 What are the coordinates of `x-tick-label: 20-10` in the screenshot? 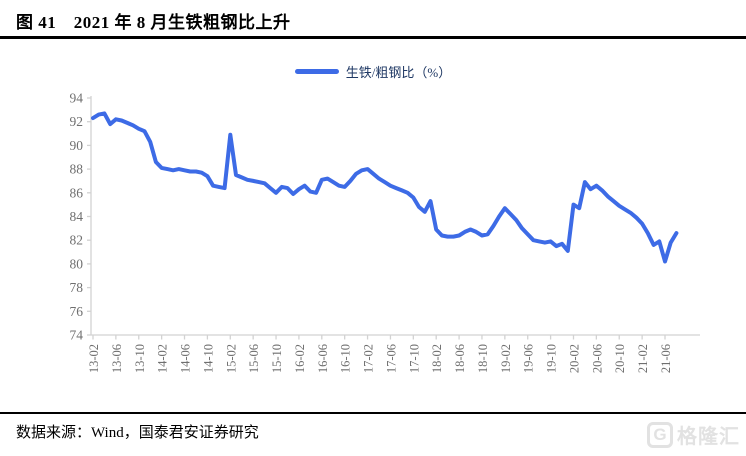 It's located at (620, 358).